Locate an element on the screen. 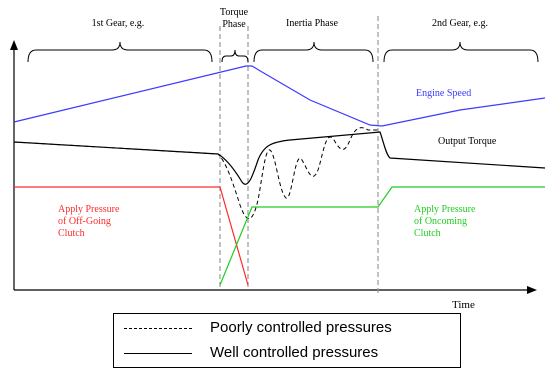 The image size is (545, 372). label-torque-phase-2: Phase is located at coordinates (234, 24).